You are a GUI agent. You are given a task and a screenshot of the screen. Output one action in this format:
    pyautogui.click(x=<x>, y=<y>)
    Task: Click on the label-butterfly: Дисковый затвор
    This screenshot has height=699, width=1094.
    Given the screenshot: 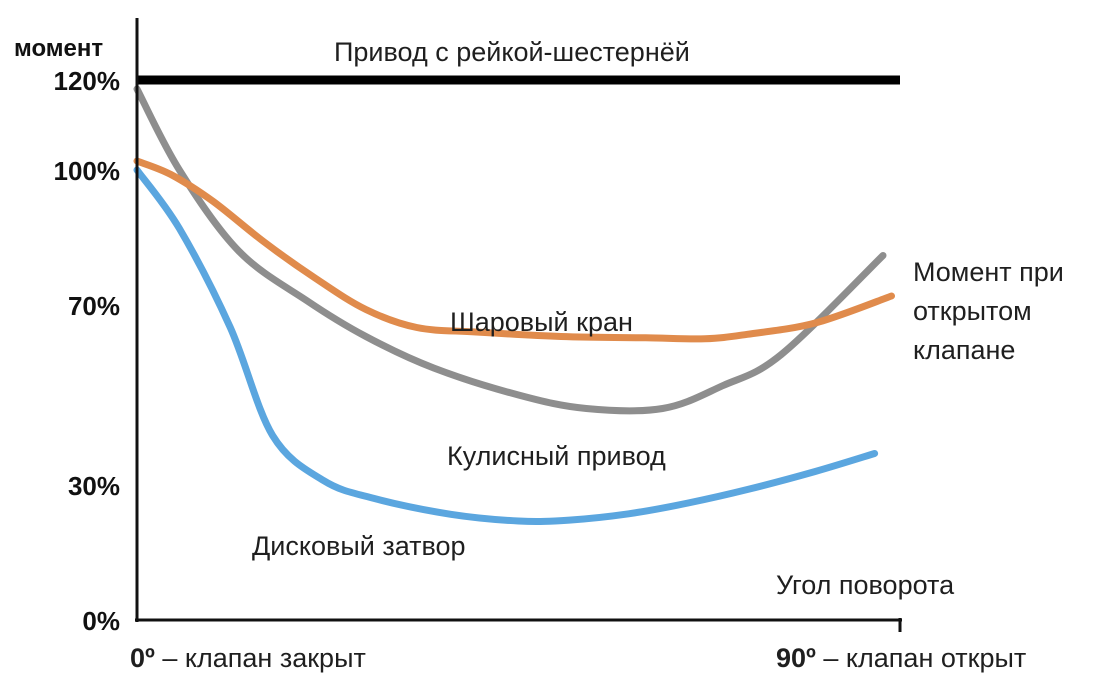 What is the action you would take?
    pyautogui.click(x=359, y=546)
    